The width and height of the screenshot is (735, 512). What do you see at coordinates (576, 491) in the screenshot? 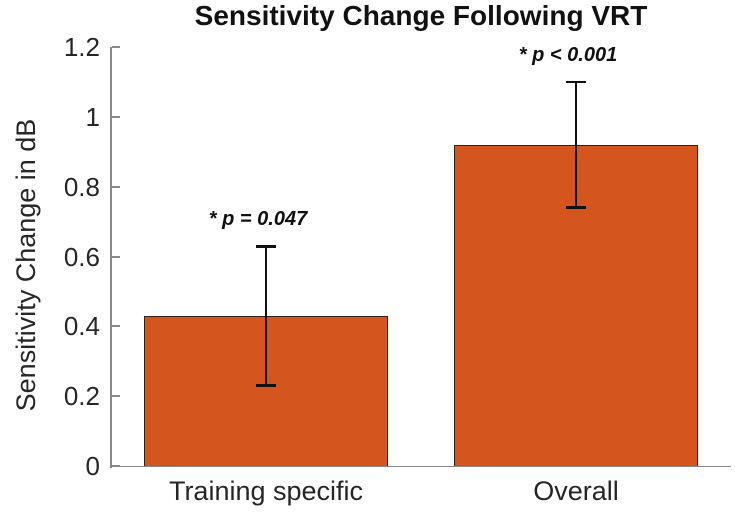
I see `x-tick-label: Overall` at bounding box center [576, 491].